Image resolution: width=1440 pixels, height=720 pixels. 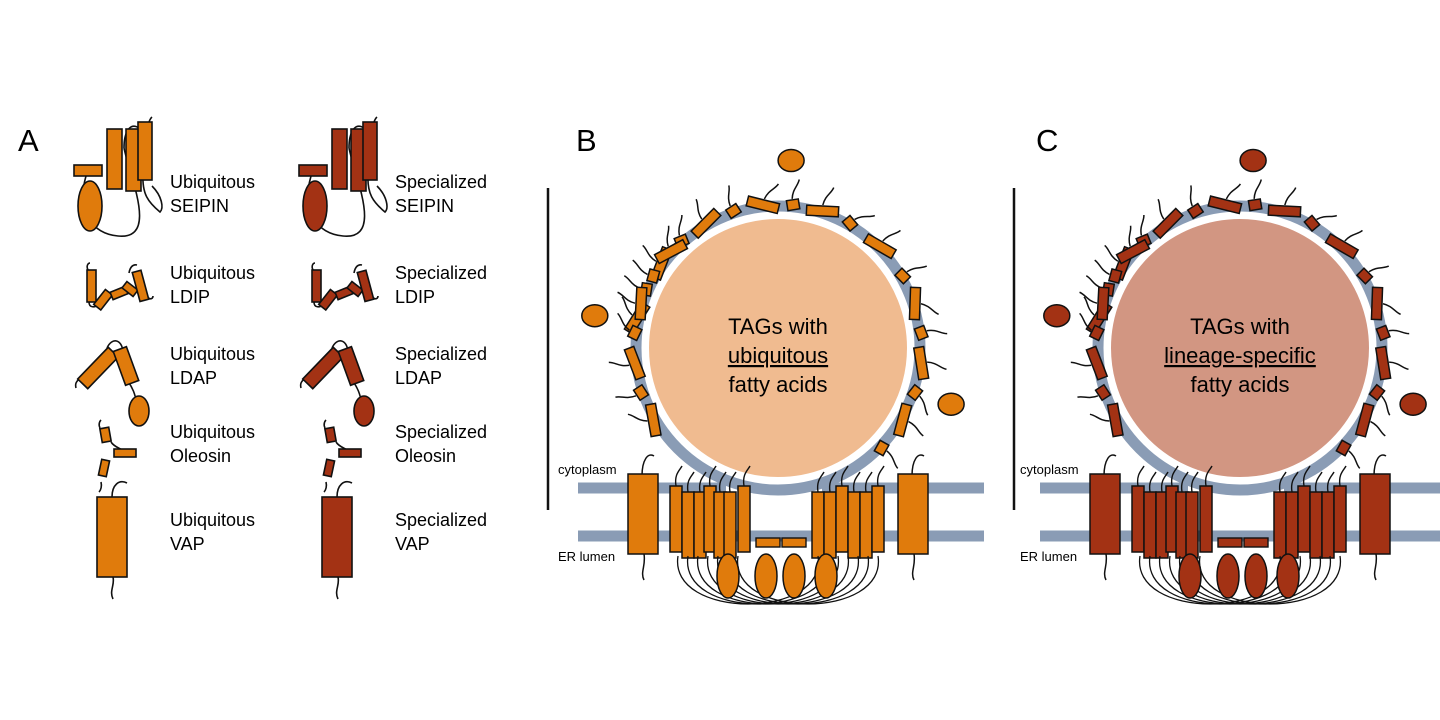 I want to click on legend-label-line2: VAP, so click(x=187, y=544).